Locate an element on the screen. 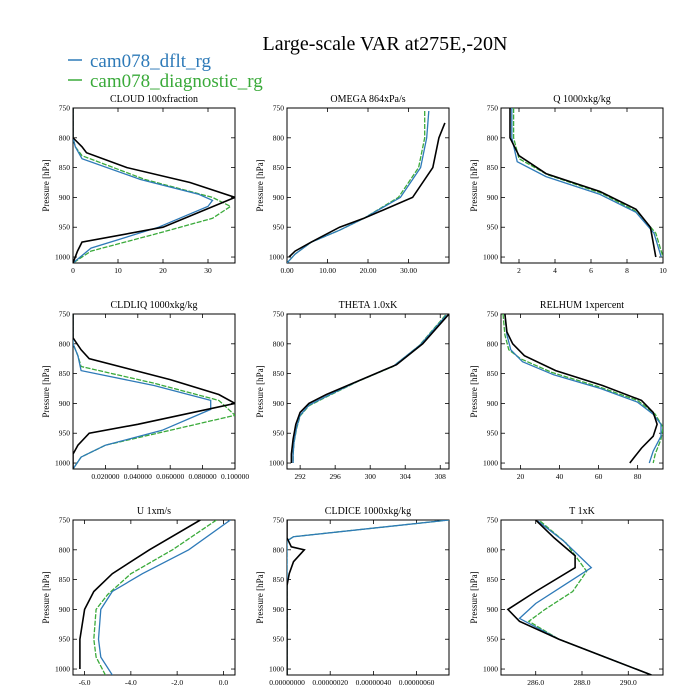  x-tick-label: 0.020000 is located at coordinates (105, 476).